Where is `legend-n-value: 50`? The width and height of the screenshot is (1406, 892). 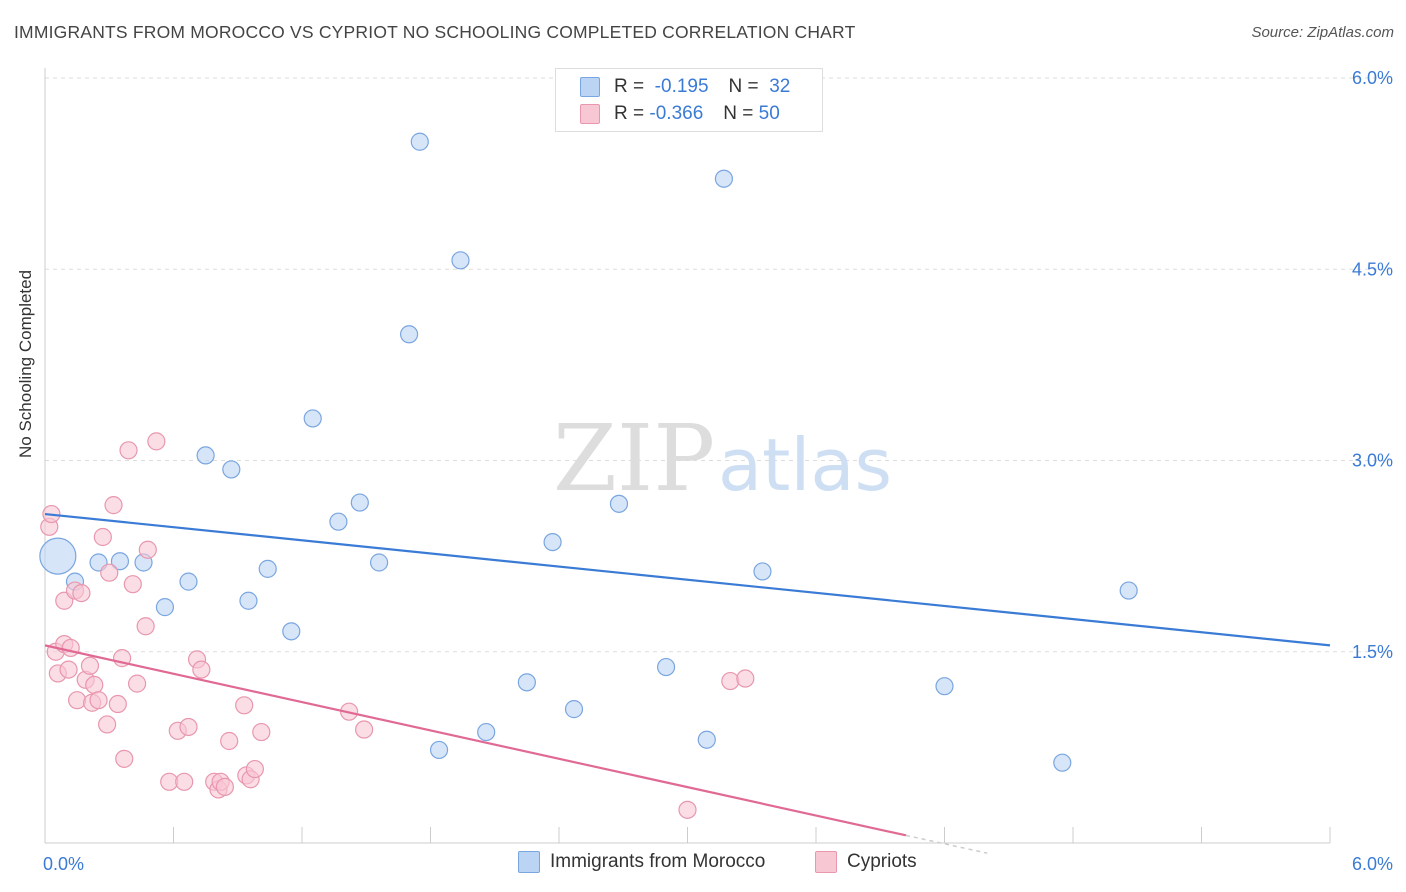
legend-n-value: 50 is located at coordinates (769, 113).